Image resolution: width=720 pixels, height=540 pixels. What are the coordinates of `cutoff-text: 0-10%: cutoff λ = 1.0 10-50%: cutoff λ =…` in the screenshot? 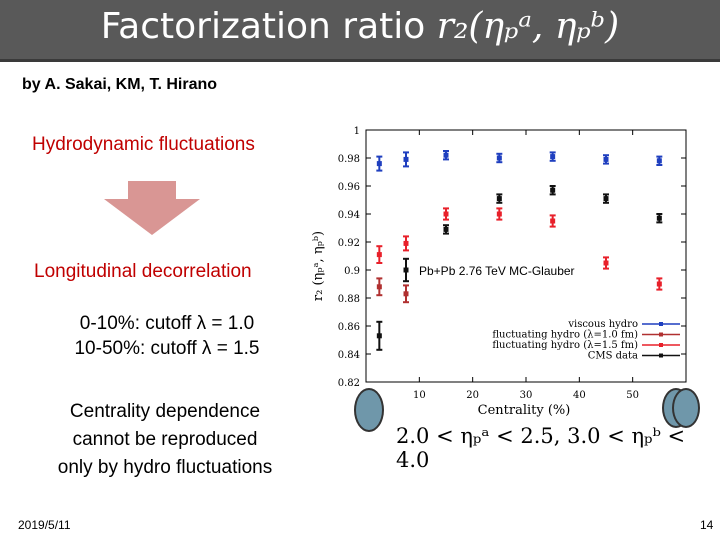 It's located at (167, 336).